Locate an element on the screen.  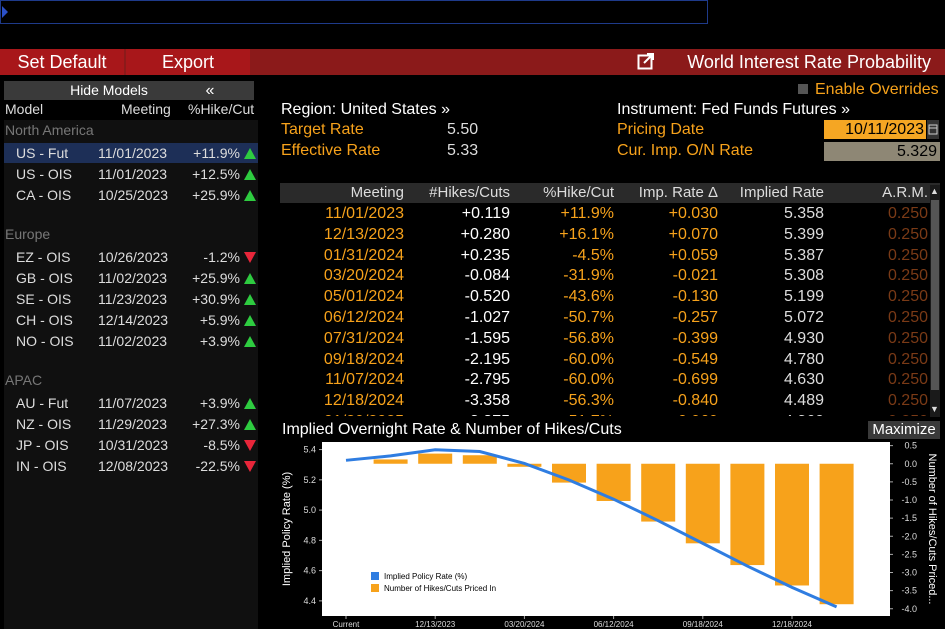
set-default-button: Set Default is located at coordinates (62, 62).